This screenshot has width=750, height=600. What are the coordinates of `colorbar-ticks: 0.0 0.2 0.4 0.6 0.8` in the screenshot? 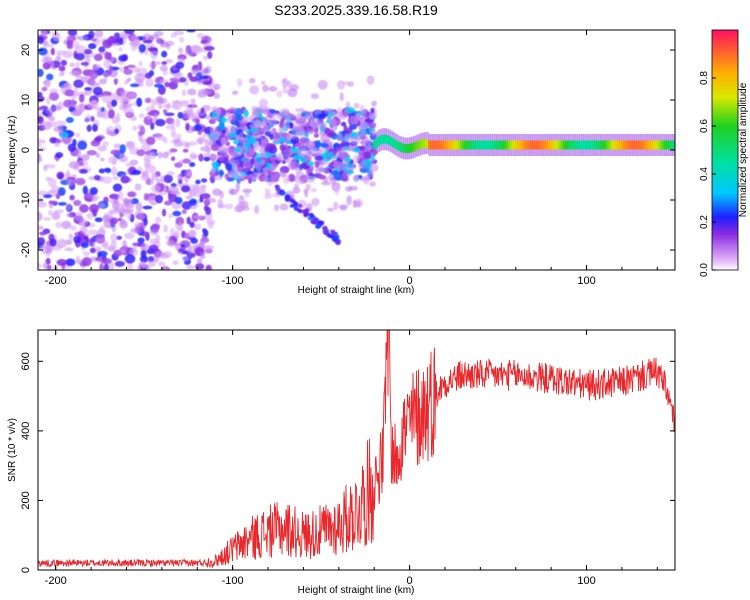 It's located at (707, 174).